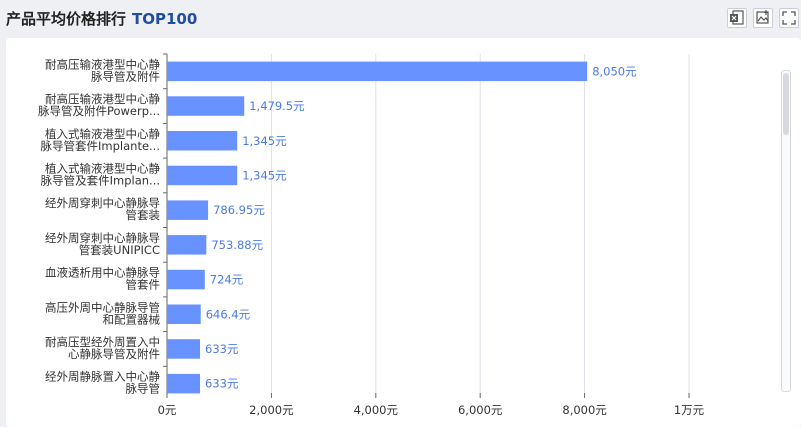 The image size is (801, 427). I want to click on category-label: 经外周穿刺中心静脉导管套装UNIPICC, so click(102, 244).